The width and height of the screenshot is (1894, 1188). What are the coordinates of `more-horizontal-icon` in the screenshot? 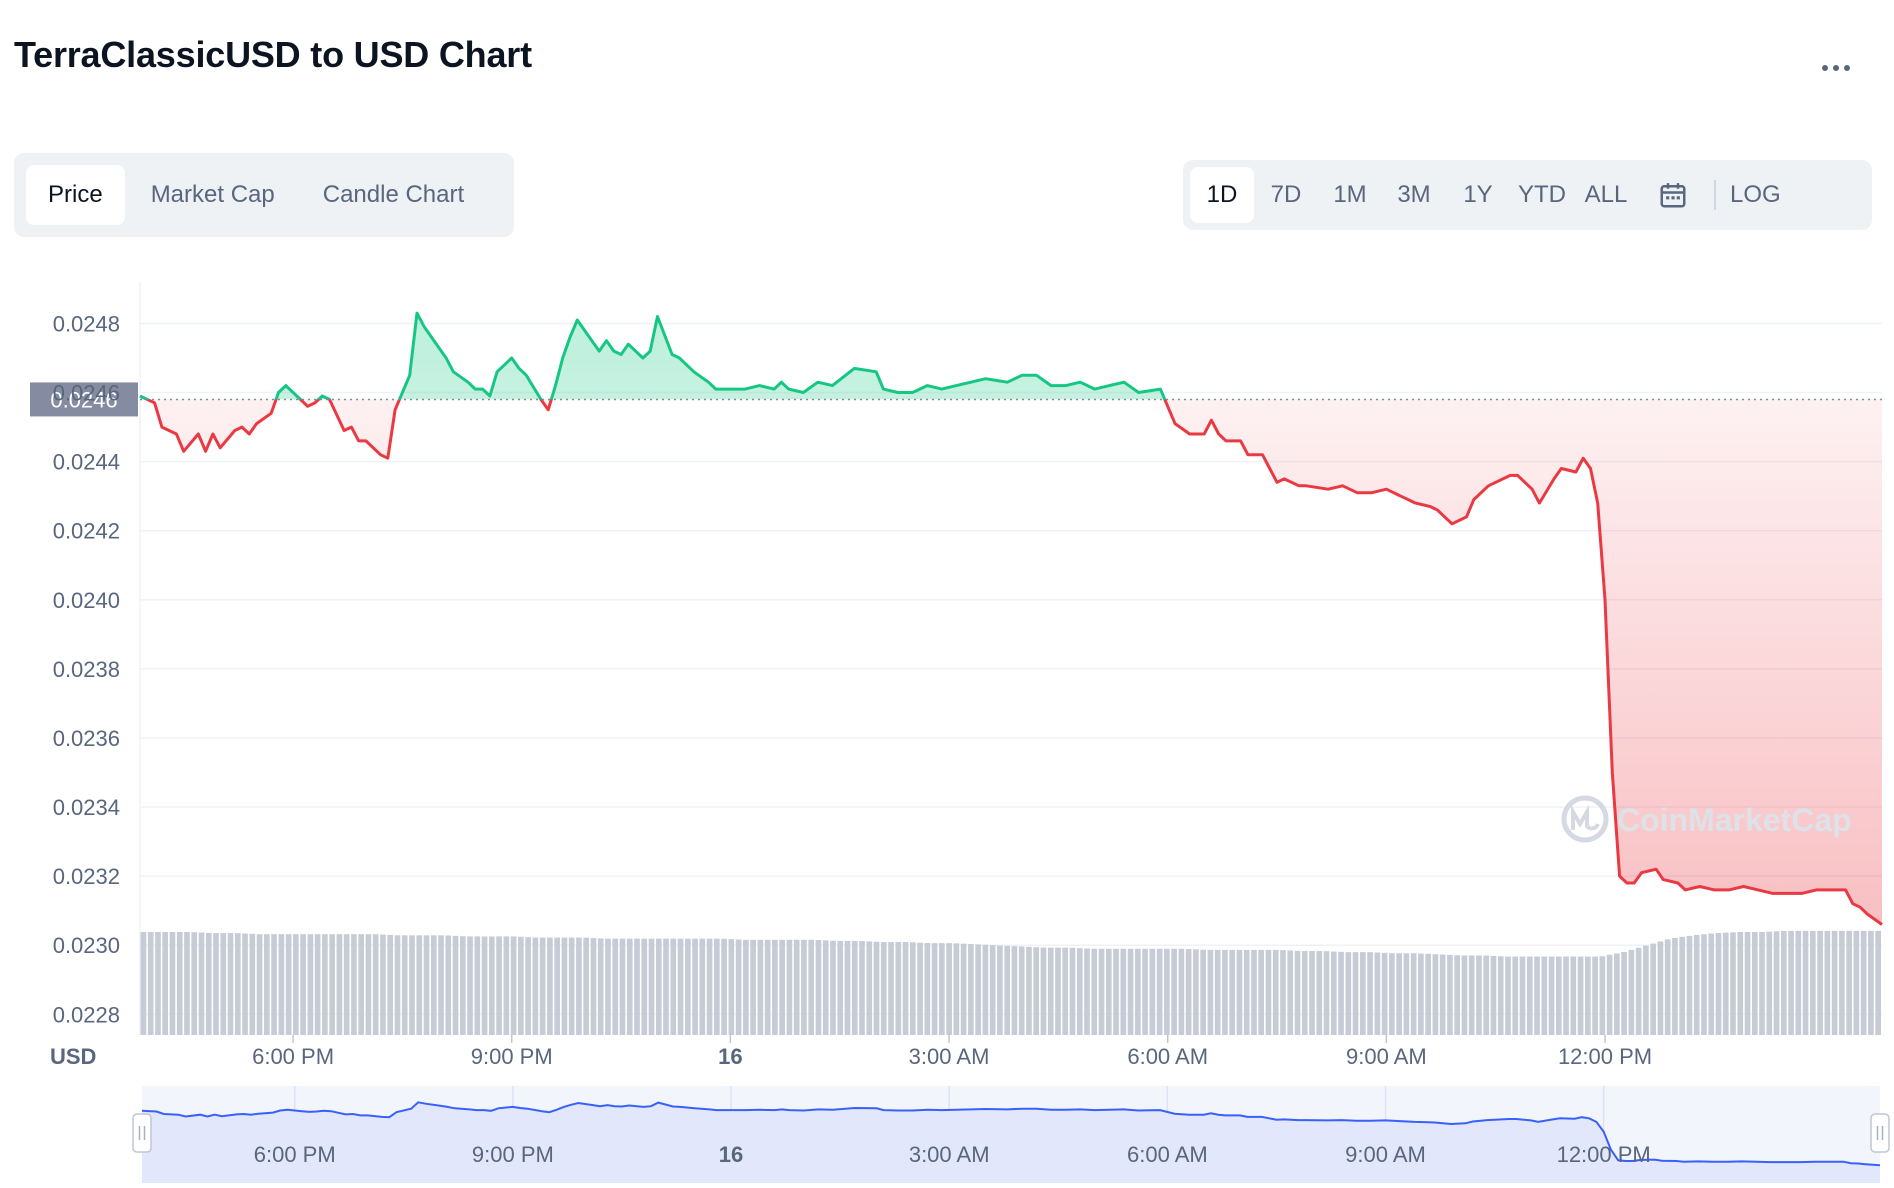 It's located at (1836, 68).